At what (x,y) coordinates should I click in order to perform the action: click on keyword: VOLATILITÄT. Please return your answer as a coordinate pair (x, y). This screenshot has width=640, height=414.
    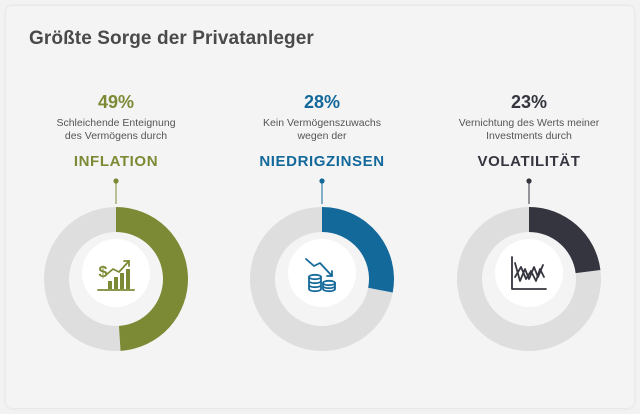
    Looking at the image, I should click on (529, 161).